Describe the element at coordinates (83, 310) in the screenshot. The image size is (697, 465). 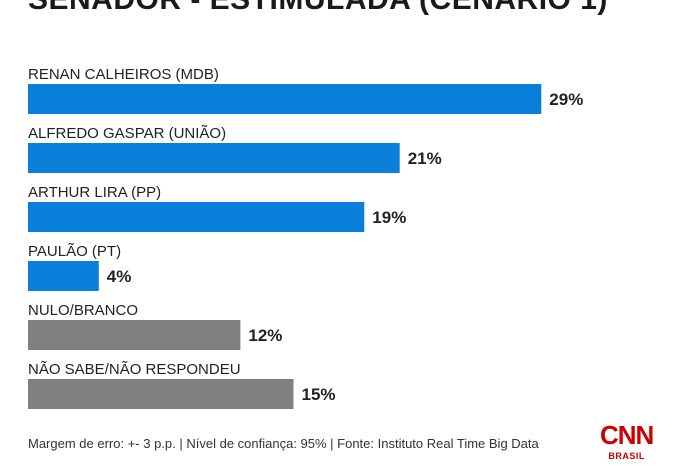
I see `category-label: NULO/BRANCO` at that location.